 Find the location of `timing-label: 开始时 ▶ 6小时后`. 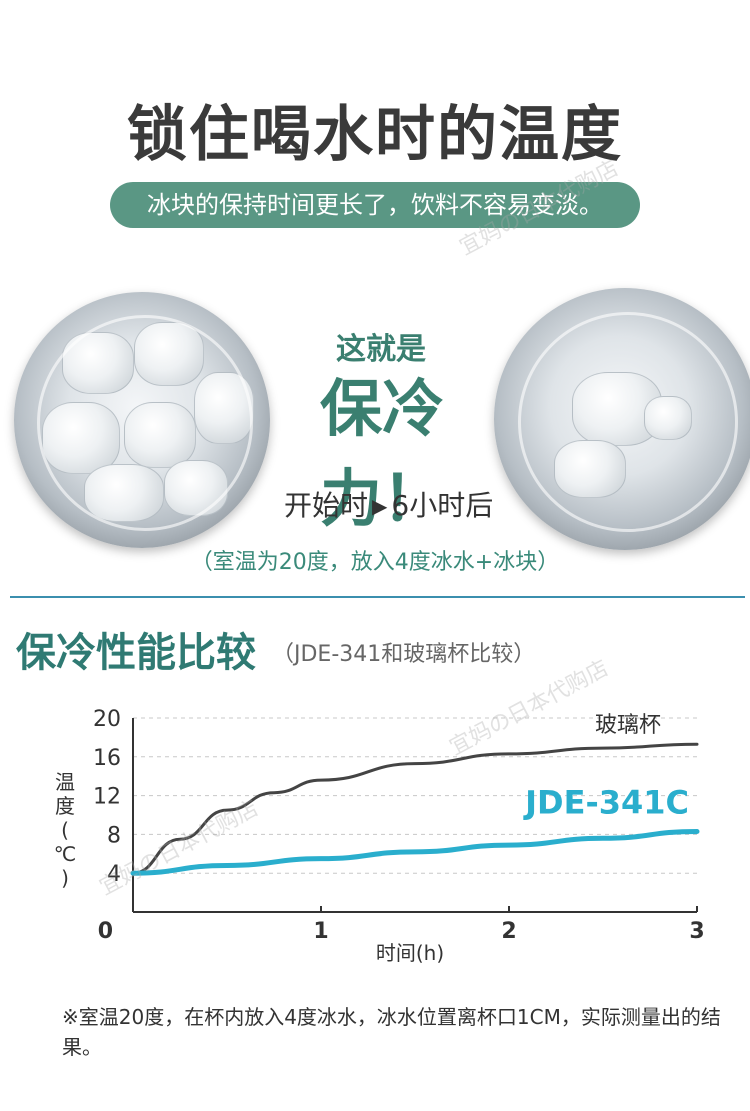

timing-label: 开始时 ▶ 6小时后 is located at coordinates (388, 504).